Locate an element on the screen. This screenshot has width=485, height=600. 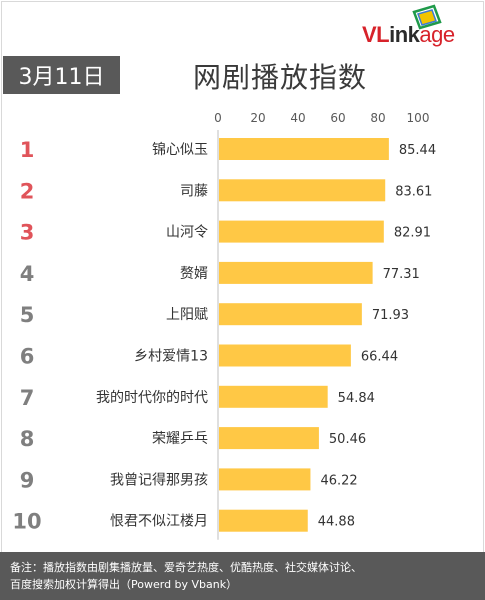
footnote-line-1: 备注：播放指数由剧集播放量、爱奇艺热度、优酷热度、社交媒体讨论、 is located at coordinates (186, 567).